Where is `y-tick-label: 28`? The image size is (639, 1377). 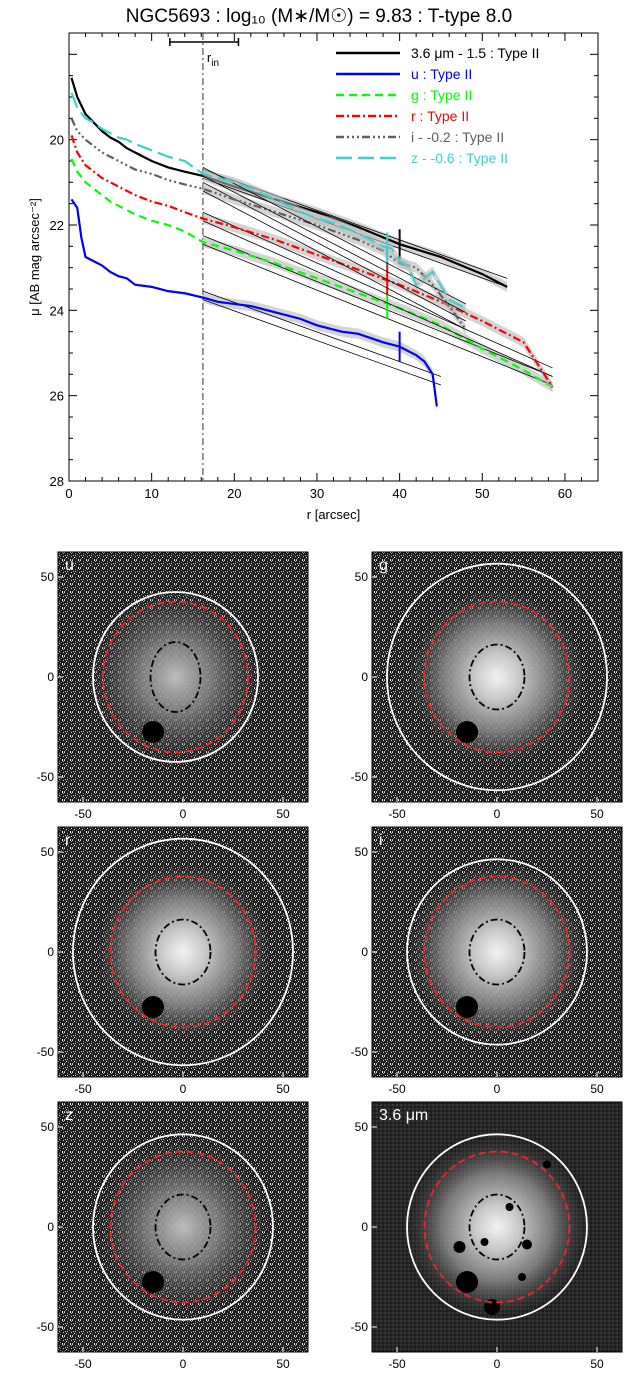 y-tick-label: 28 is located at coordinates (57, 481).